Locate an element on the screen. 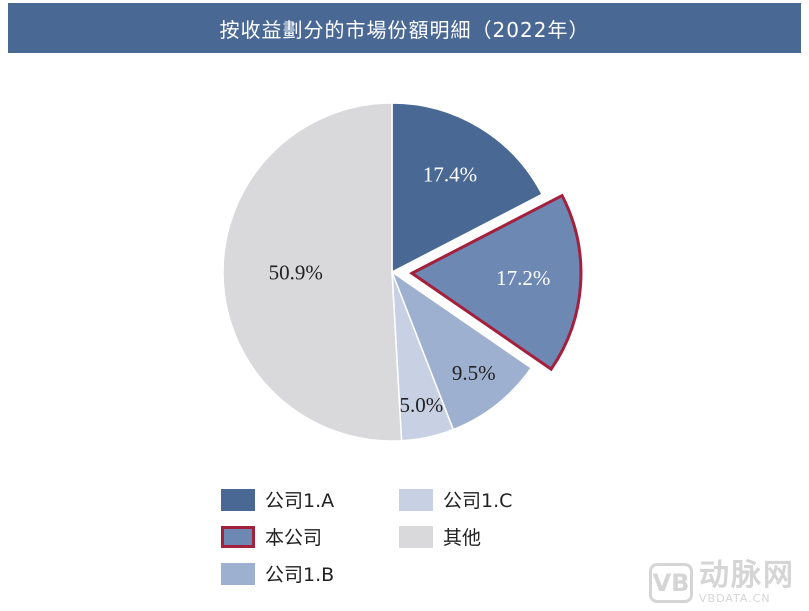 This screenshot has width=809, height=611. slice-label-0: 17.4% is located at coordinates (450, 175).